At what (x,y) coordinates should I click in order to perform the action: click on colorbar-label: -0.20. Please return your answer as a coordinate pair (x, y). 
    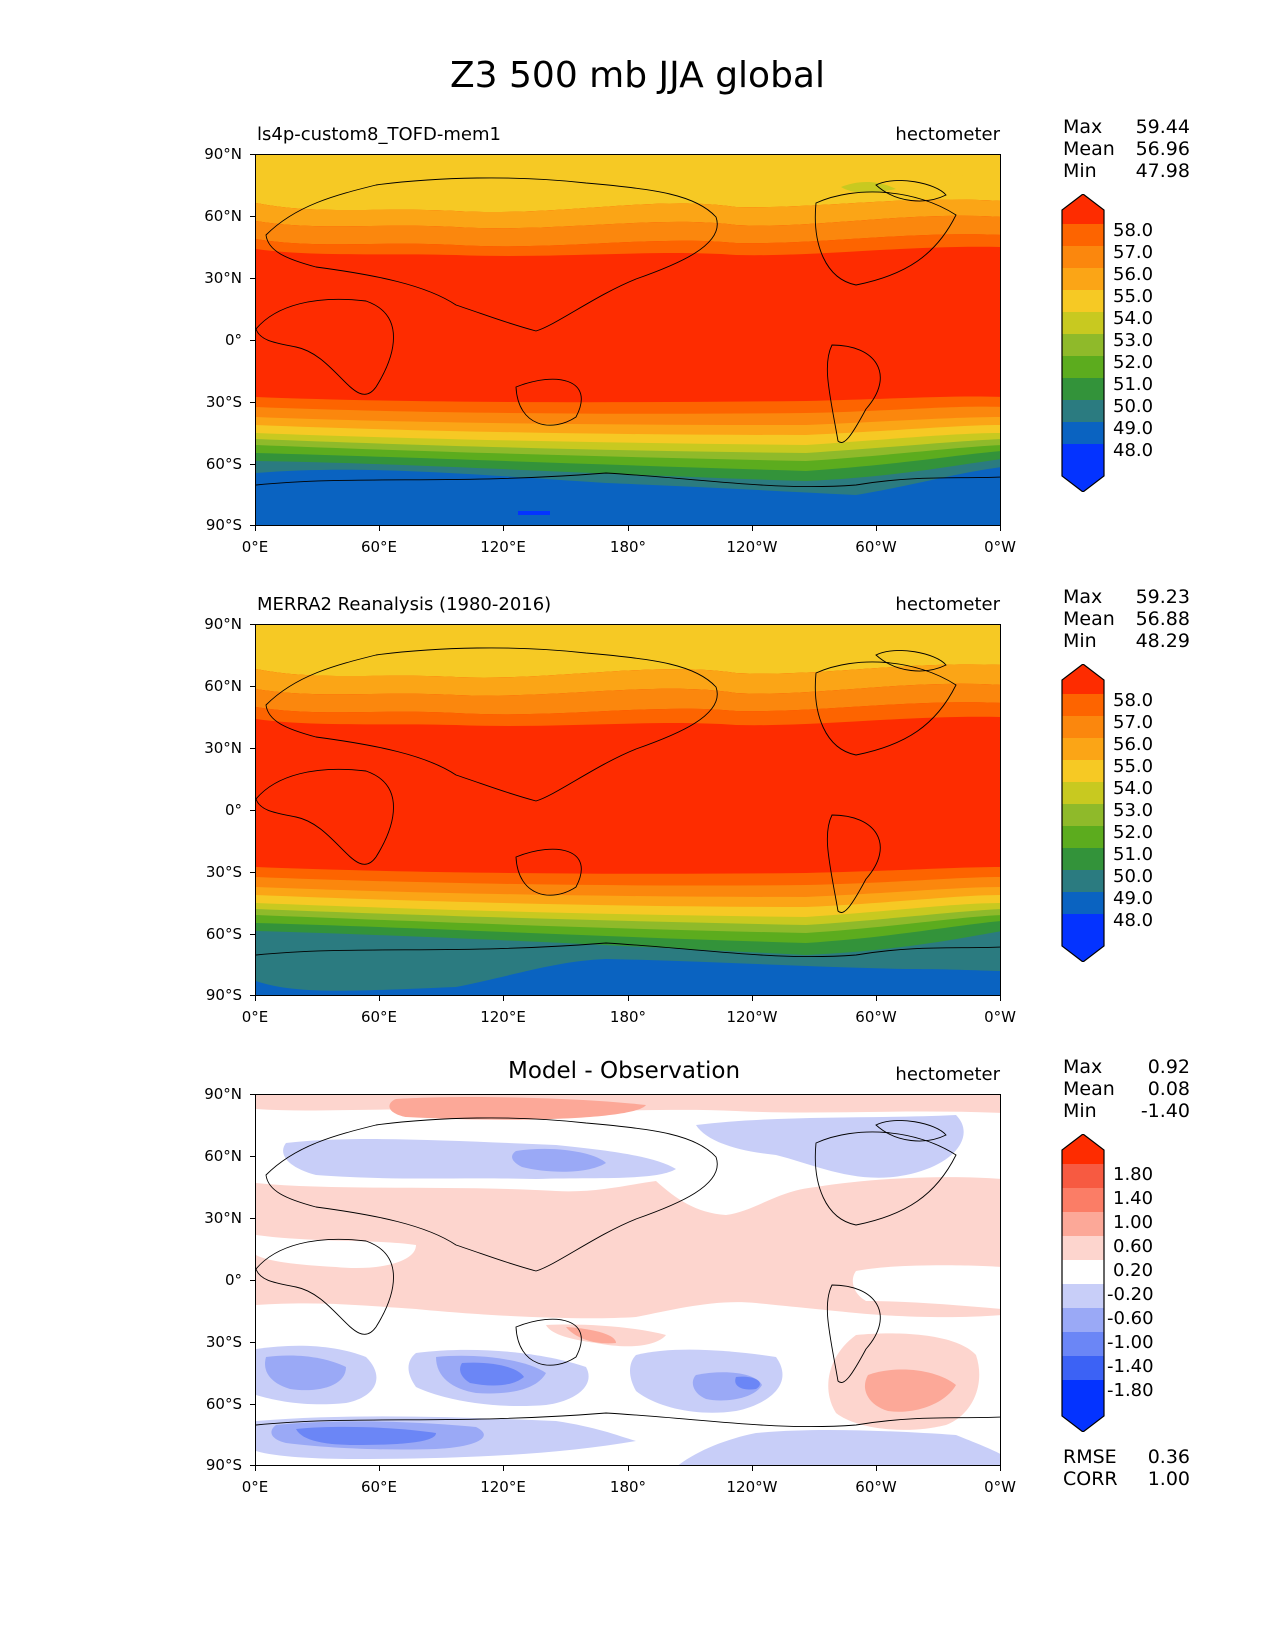
    Looking at the image, I should click on (1130, 1294).